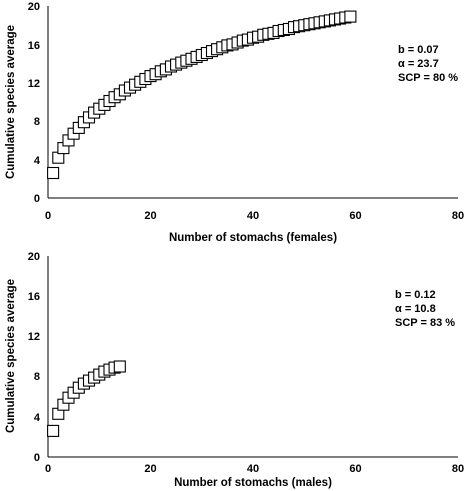  What do you see at coordinates (418, 64) in the screenshot?
I see `annotation-alpha-value: α = 23.7` at bounding box center [418, 64].